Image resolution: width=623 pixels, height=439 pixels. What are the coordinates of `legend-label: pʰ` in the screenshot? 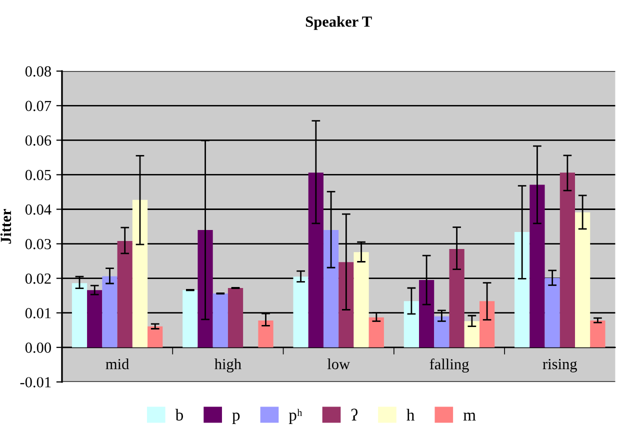 It's located at (295, 416).